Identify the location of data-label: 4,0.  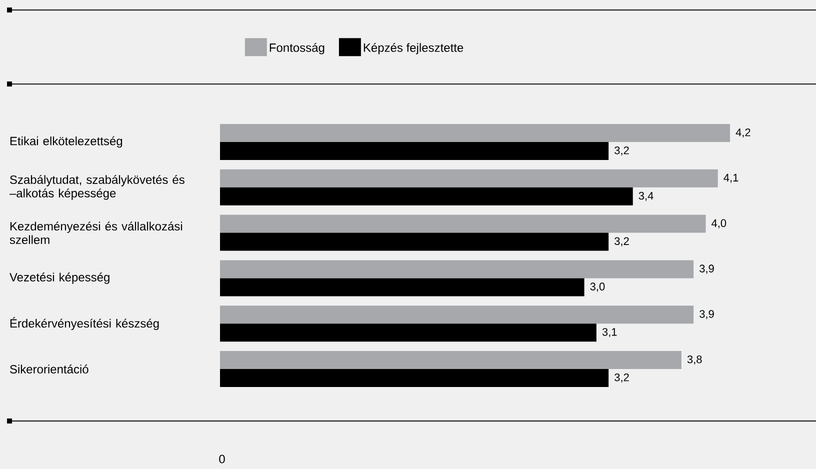
(719, 223).